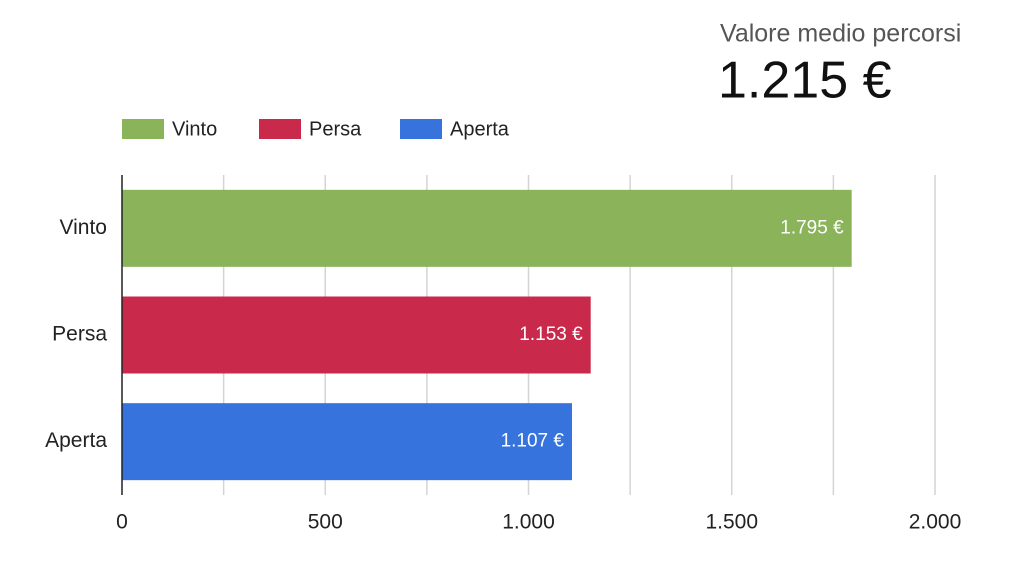 This screenshot has width=1024, height=566. I want to click on value-label: 1.795 €, so click(812, 227).